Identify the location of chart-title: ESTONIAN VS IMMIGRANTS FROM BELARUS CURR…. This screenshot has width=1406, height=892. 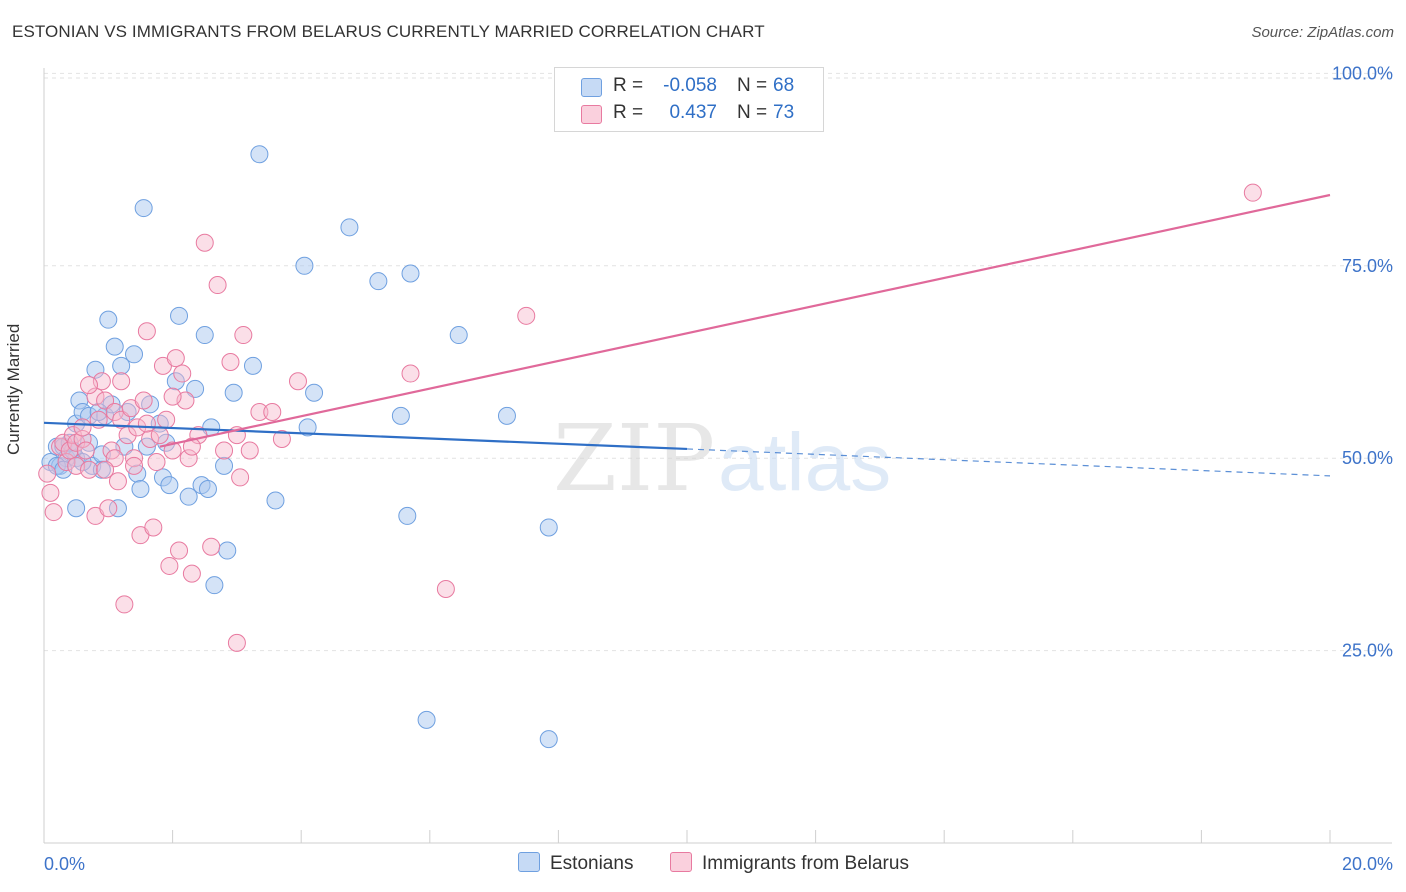
(388, 31).